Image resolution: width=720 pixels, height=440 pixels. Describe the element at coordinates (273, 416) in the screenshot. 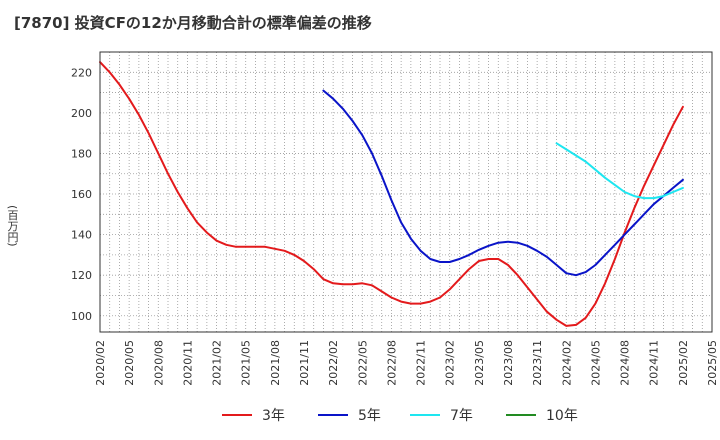

I see `legend-label-3y: 3年` at that location.